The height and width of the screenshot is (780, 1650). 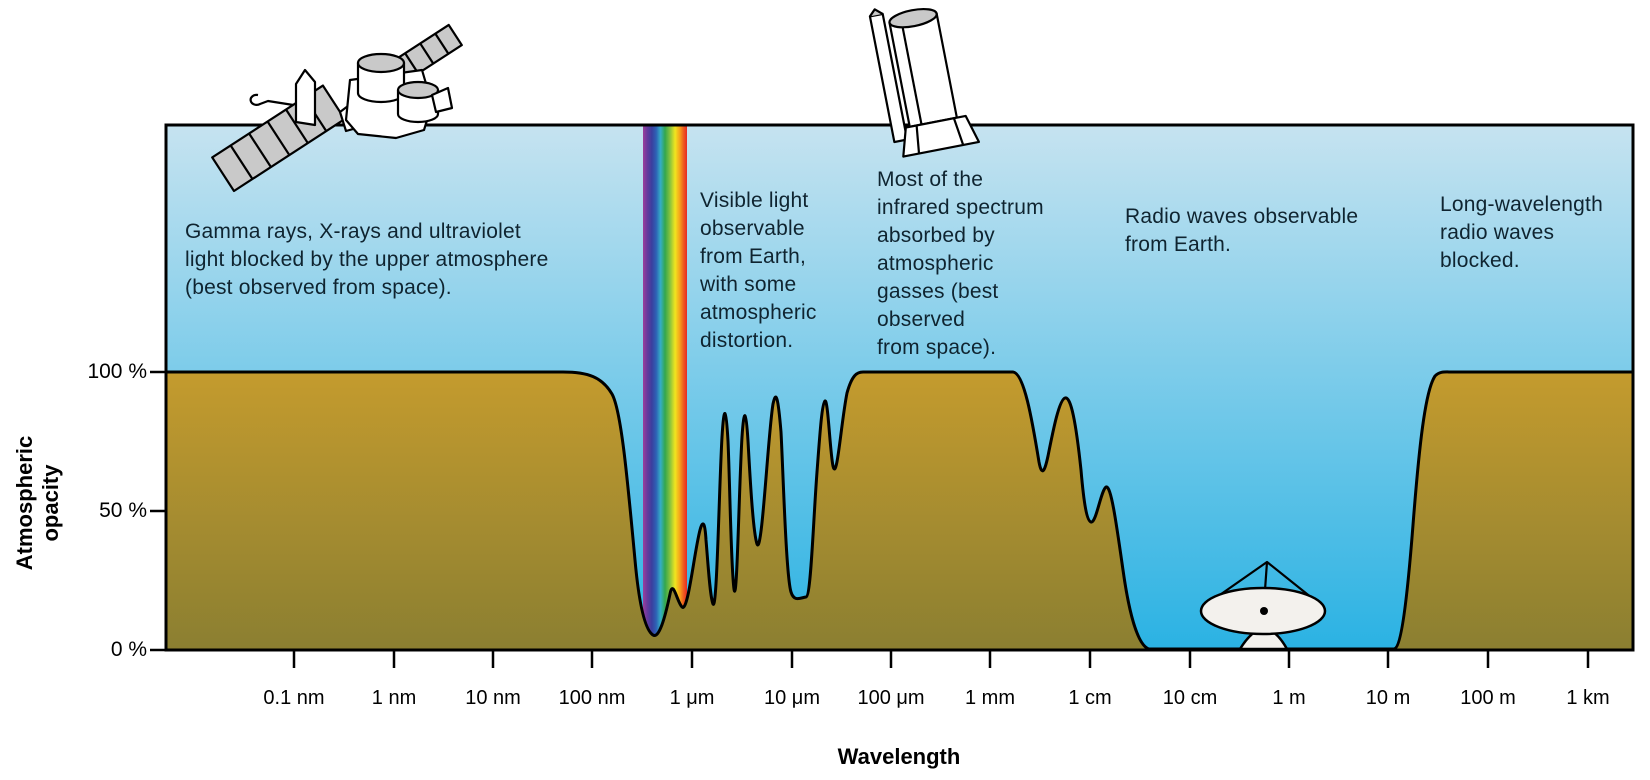 I want to click on y-tick-label-50: 50 %, so click(x=123, y=510).